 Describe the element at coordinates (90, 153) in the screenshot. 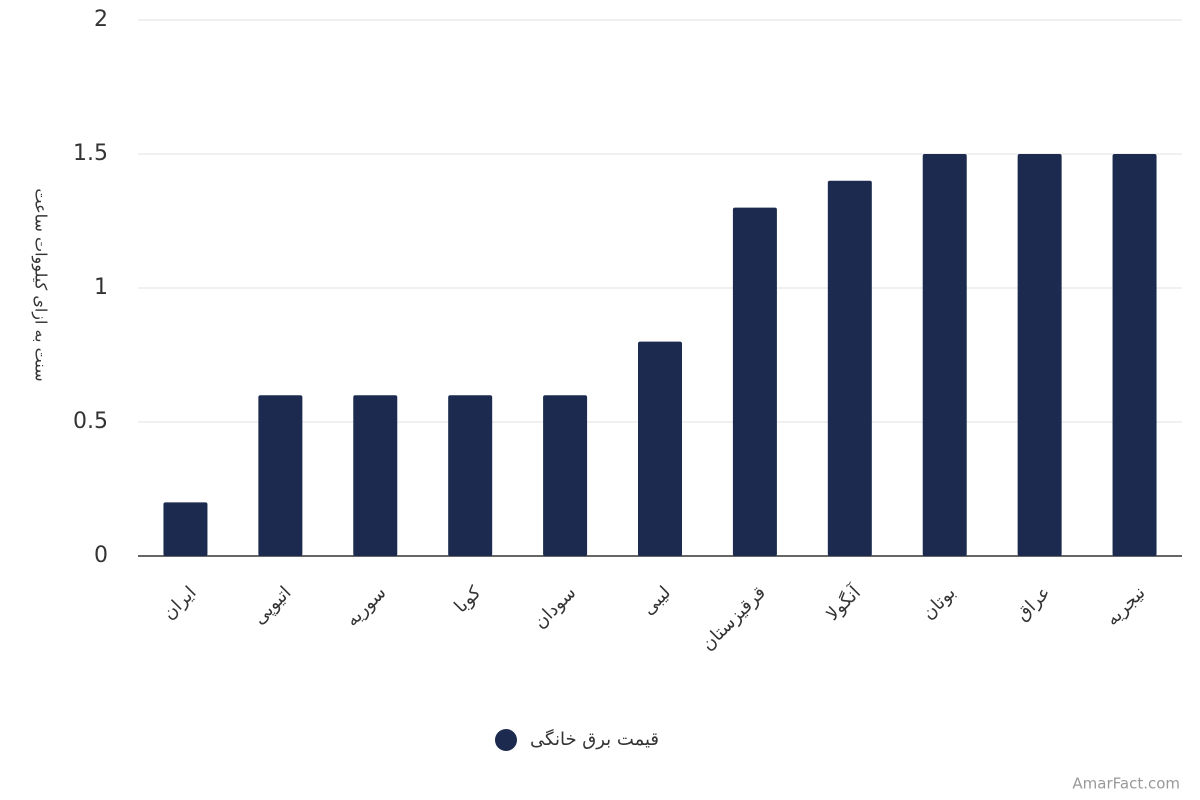

I see `y-tick-label: 1.5` at that location.